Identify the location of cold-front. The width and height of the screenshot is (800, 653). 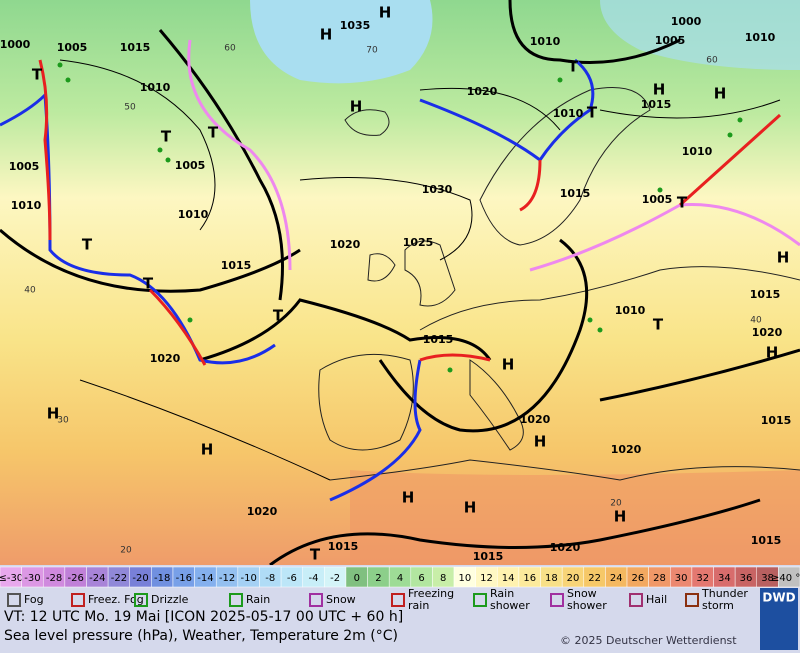
(507, 110).